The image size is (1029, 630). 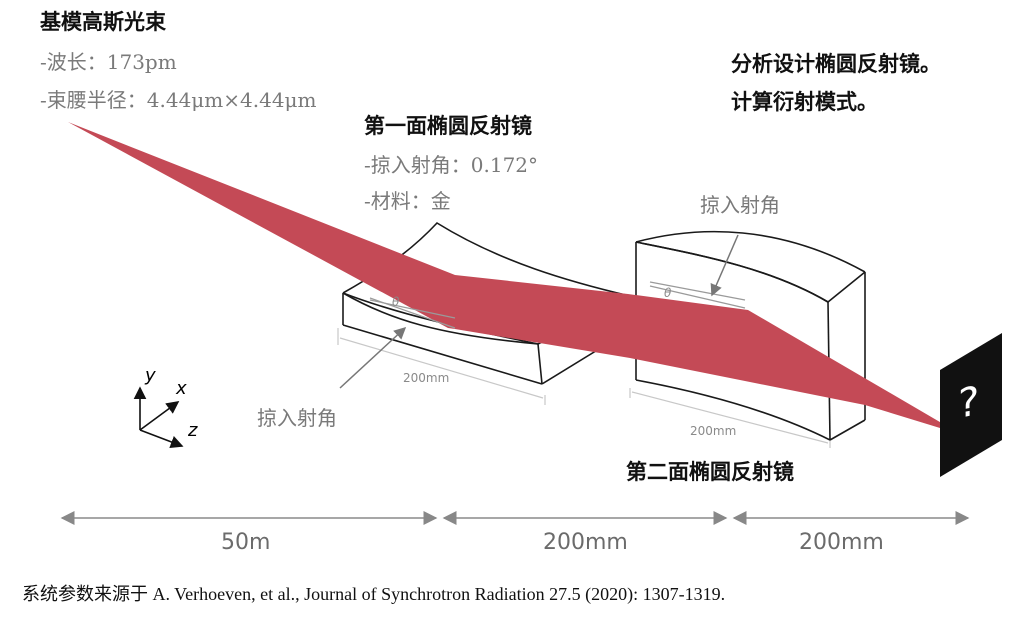 What do you see at coordinates (668, 293) in the screenshot?
I see `mirror2-theta-label: θ` at bounding box center [668, 293].